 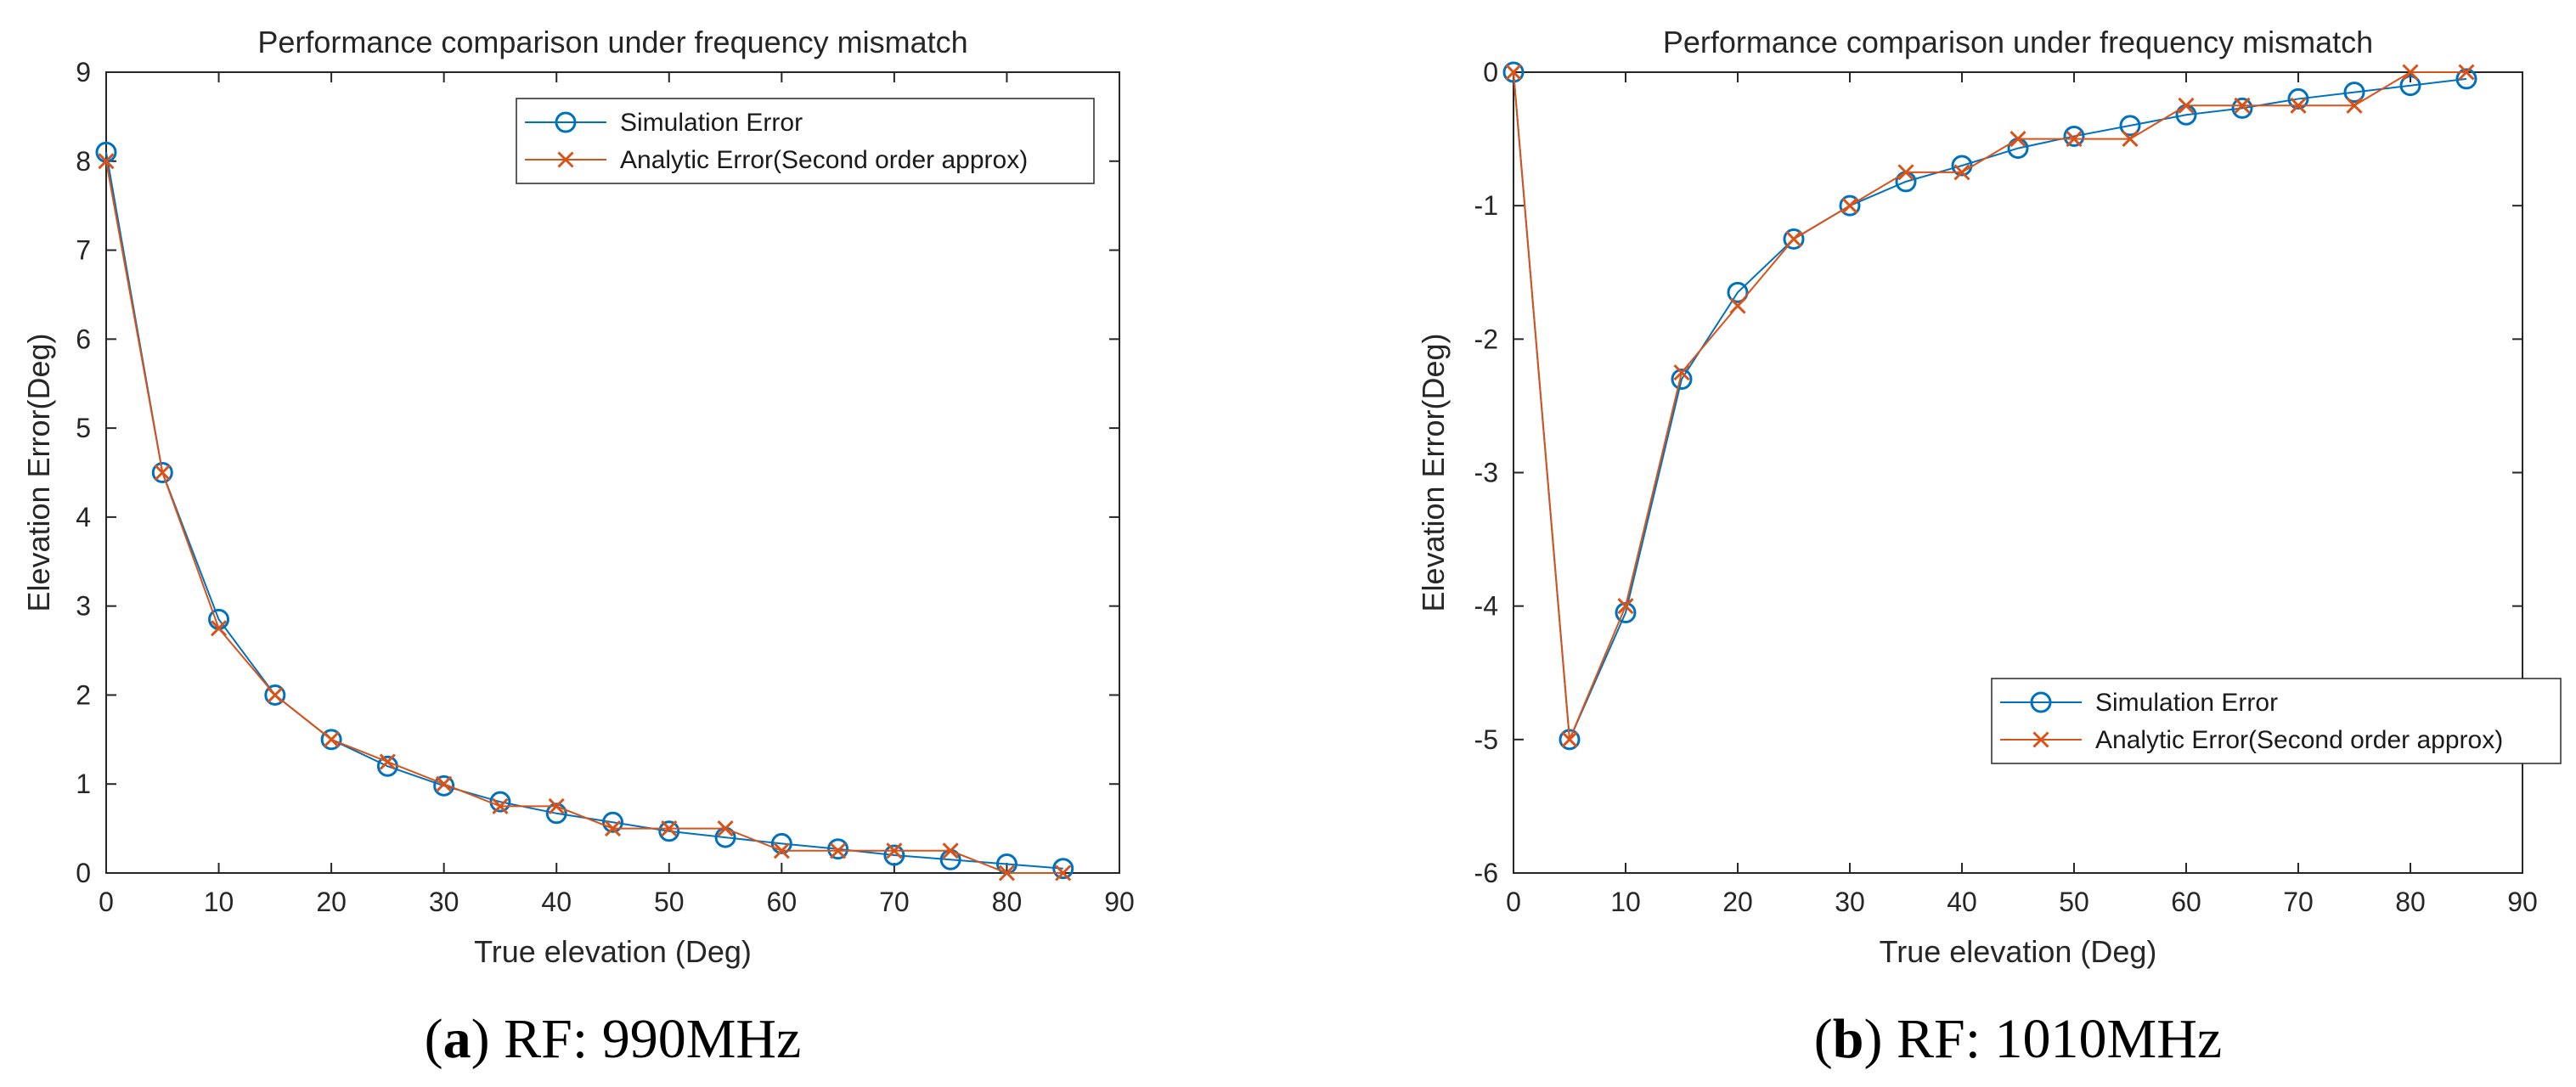 What do you see at coordinates (331, 902) in the screenshot?
I see `x-tick-label: 20` at bounding box center [331, 902].